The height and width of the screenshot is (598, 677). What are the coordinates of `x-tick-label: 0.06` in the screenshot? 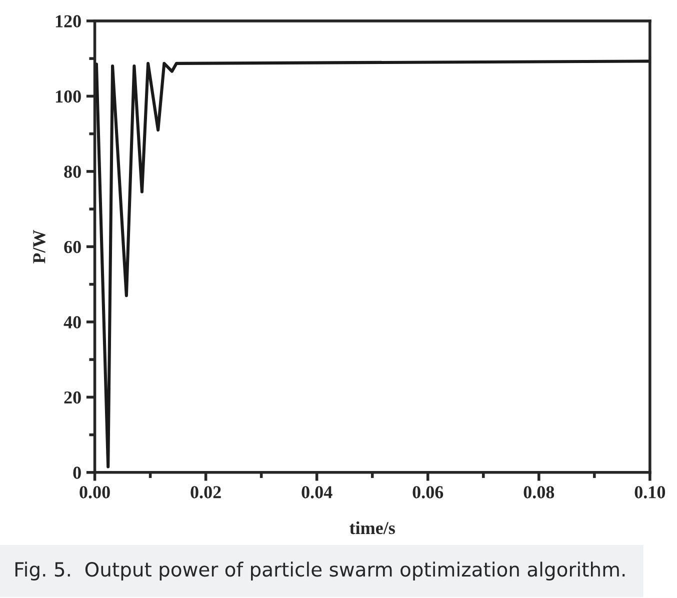 It's located at (428, 492).